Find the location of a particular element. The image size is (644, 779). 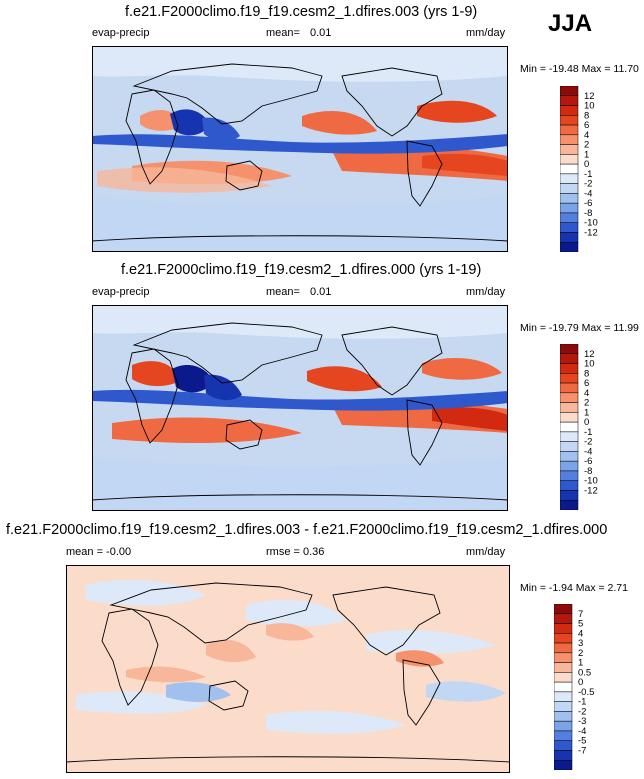

panel1-units: mm/day is located at coordinates (486, 33).